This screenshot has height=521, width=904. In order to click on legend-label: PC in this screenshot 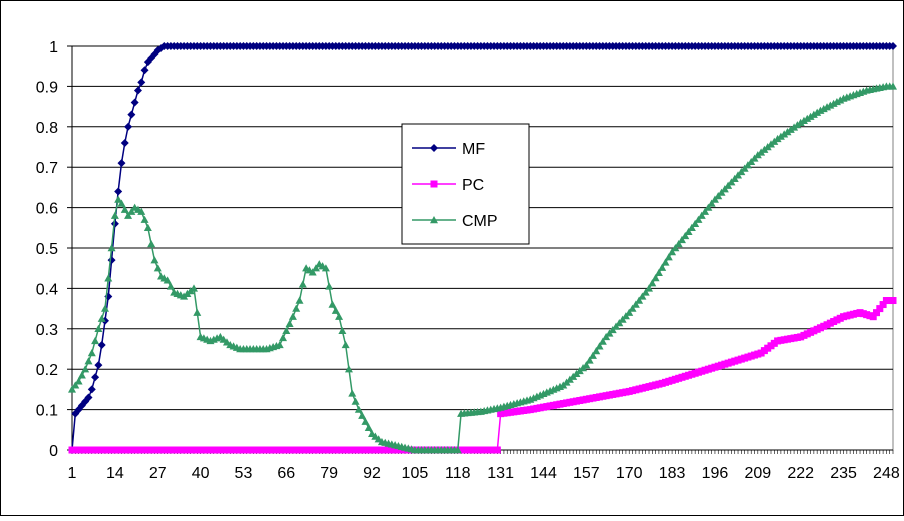, I will do `click(473, 185)`.